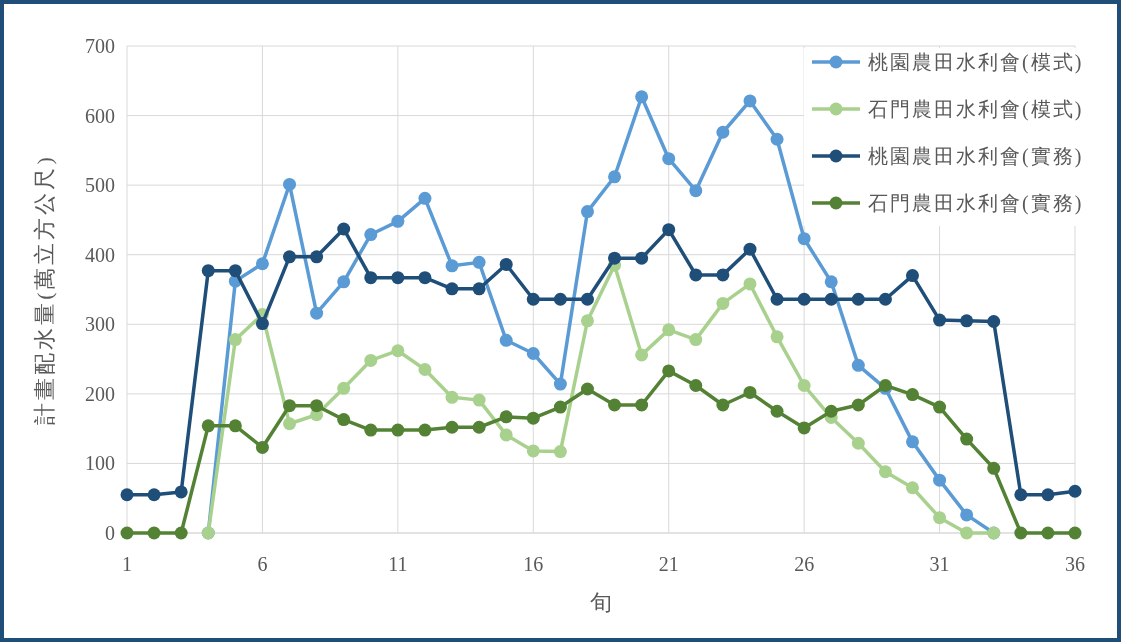  What do you see at coordinates (976, 62) in the screenshot?
I see `legend-label: 桃園農田水利會(模式)` at bounding box center [976, 62].